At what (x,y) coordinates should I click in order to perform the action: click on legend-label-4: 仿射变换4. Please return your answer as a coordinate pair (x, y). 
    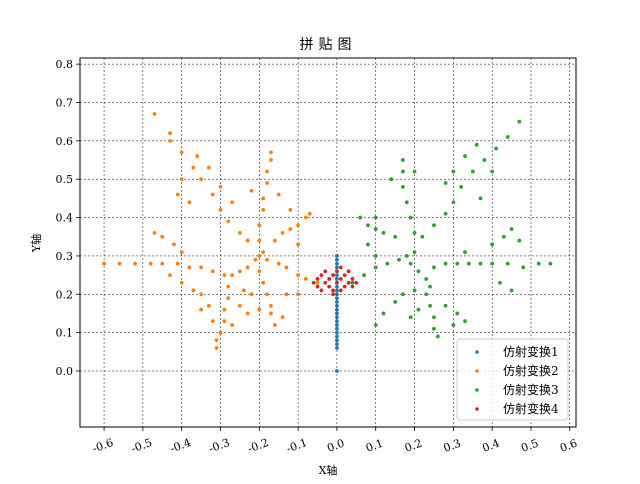
    Looking at the image, I should click on (531, 408).